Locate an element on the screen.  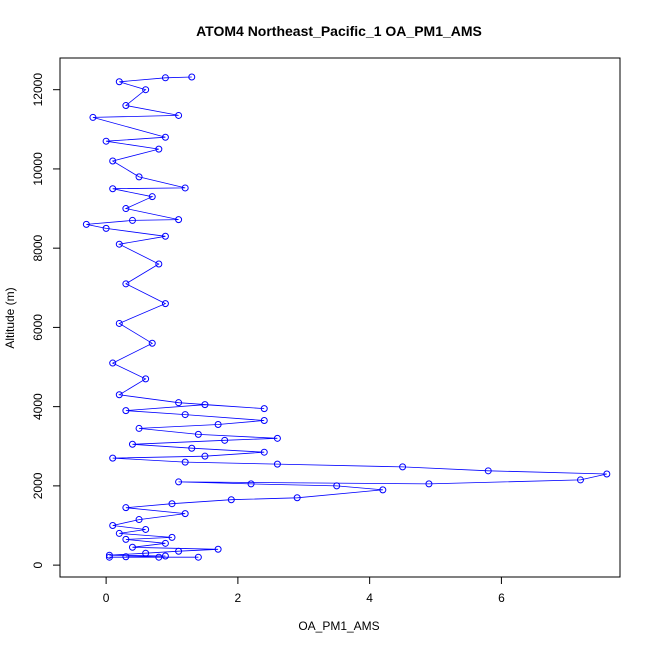
y-tick-label: 4000 is located at coordinates (38, 406).